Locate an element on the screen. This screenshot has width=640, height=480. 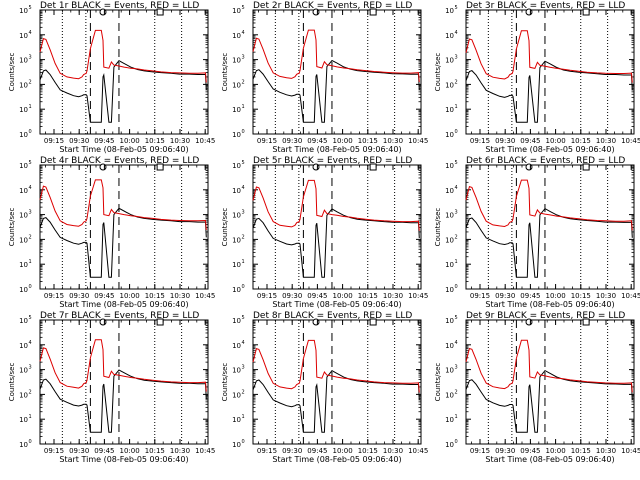
panel-title: Det 9r BLACK = Events, RED = LLD is located at coordinates (545, 316).